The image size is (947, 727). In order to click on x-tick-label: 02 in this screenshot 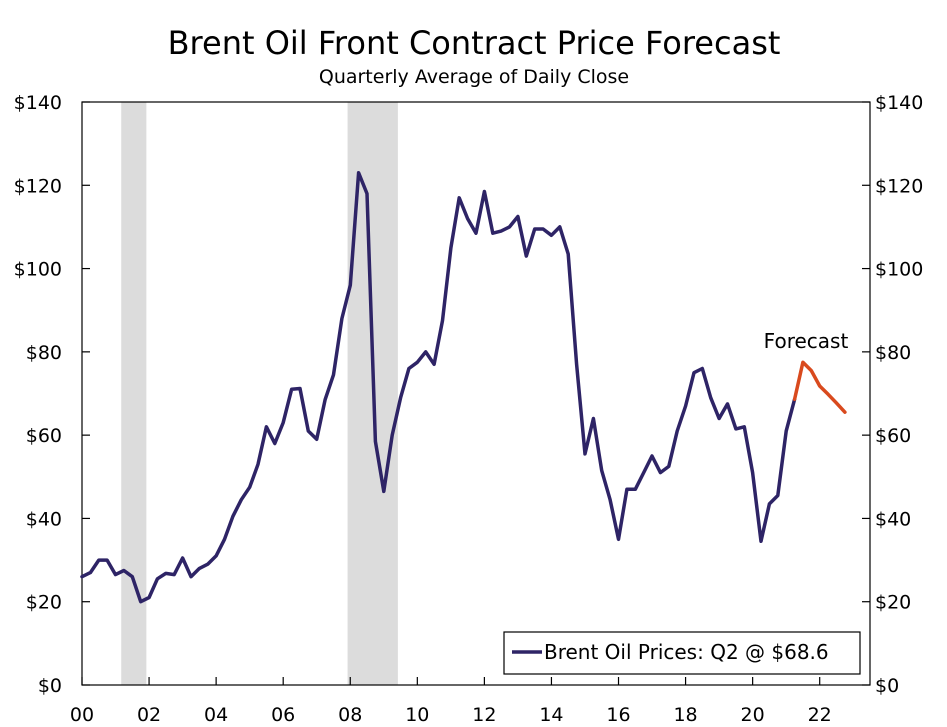, I will do `click(149, 715)`.